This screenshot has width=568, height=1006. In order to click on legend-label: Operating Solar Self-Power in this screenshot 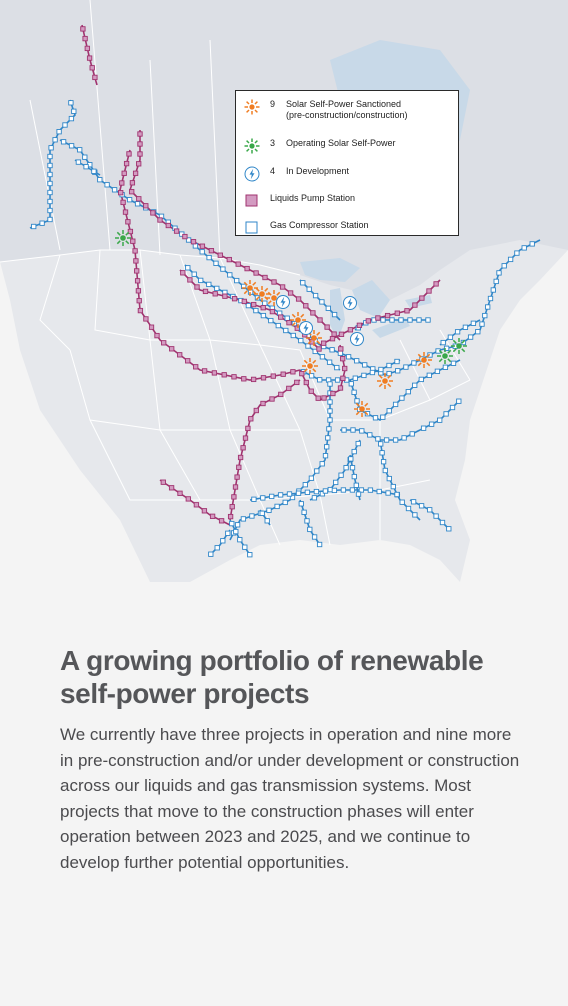, I will do `click(341, 143)`.